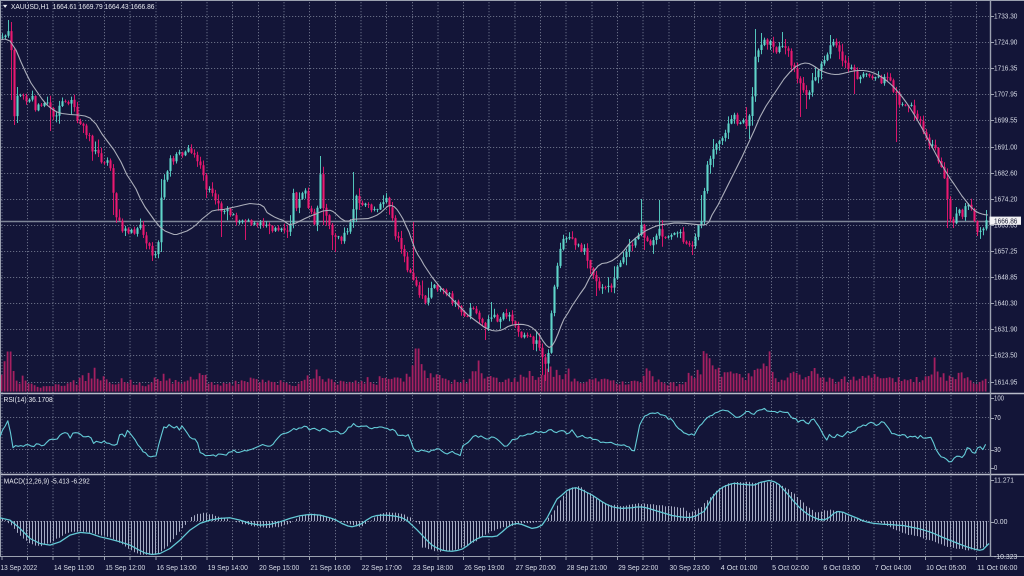  I want to click on svg-text: 6 Oct 03:00, so click(841, 567).